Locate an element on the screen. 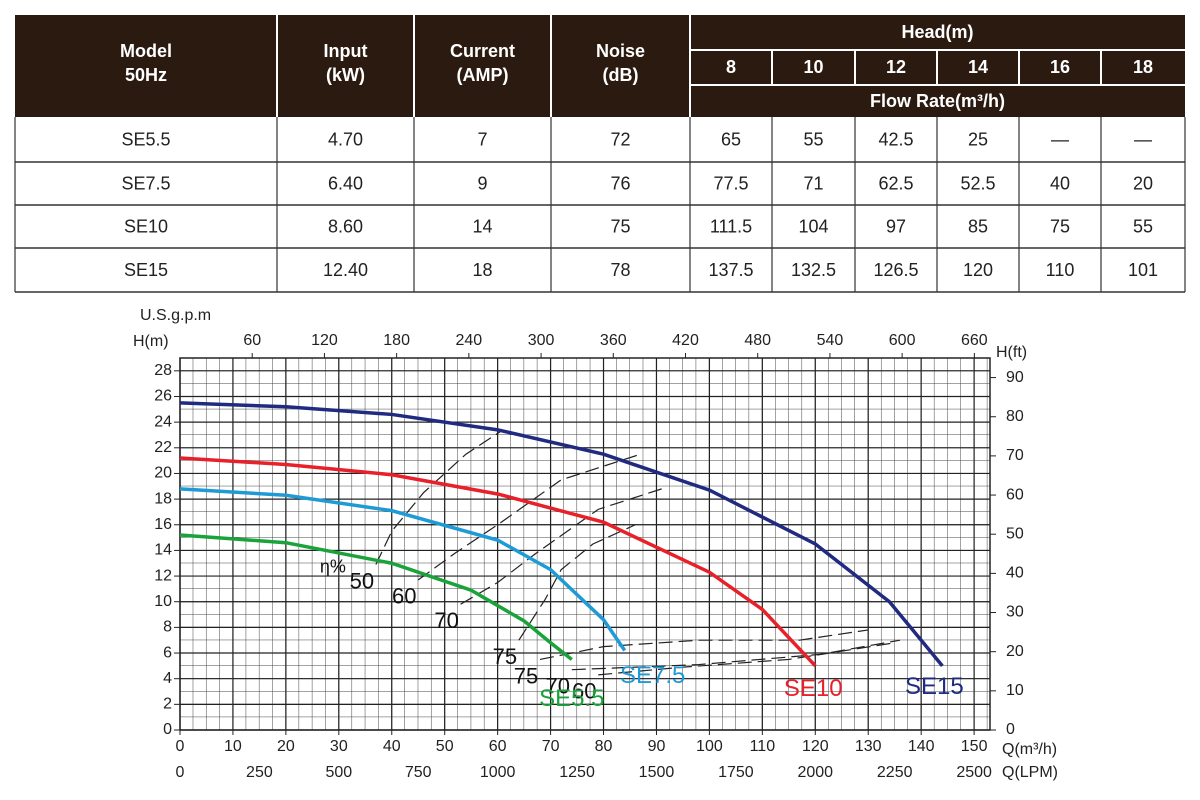 This screenshot has height=800, width=1200. curve-label: SE10 is located at coordinates (813, 688).